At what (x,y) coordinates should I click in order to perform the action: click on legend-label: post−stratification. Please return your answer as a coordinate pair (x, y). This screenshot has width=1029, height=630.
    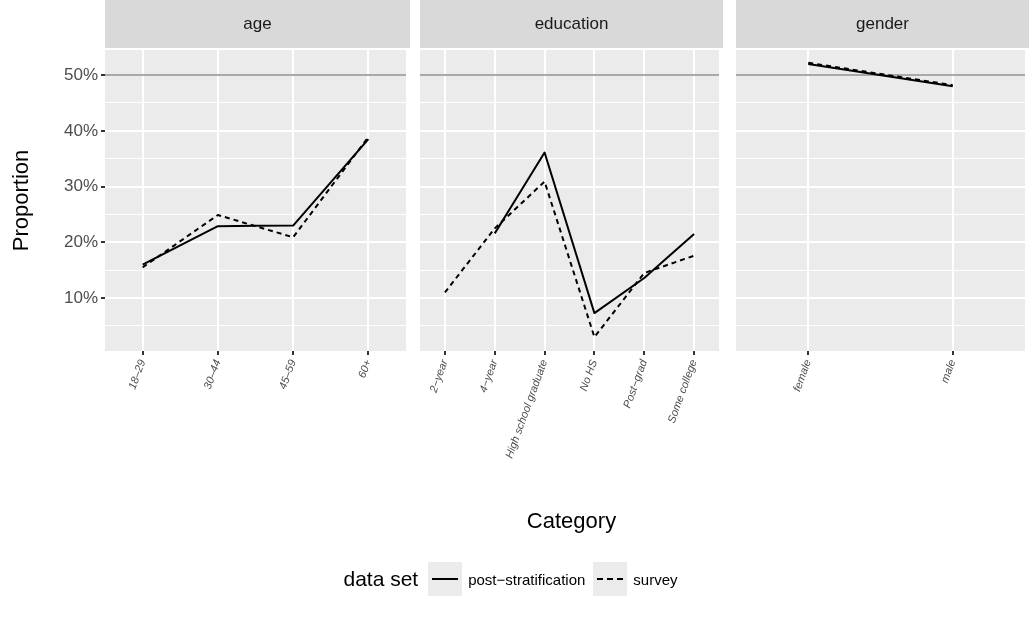
    Looking at the image, I should click on (527, 579).